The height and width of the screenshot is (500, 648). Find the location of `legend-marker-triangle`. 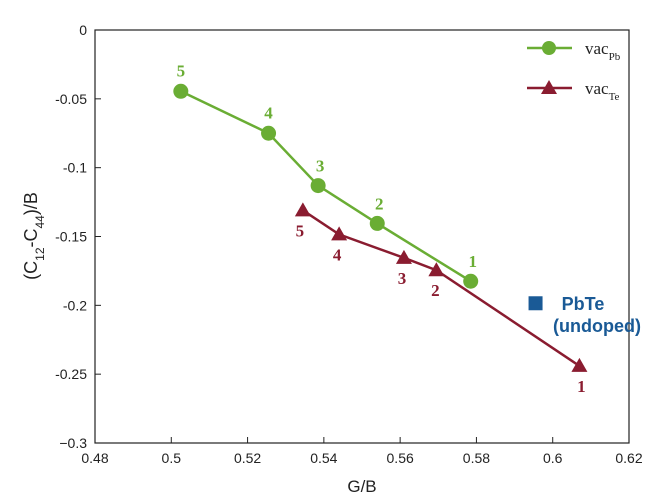

legend-marker-triangle is located at coordinates (549, 87).